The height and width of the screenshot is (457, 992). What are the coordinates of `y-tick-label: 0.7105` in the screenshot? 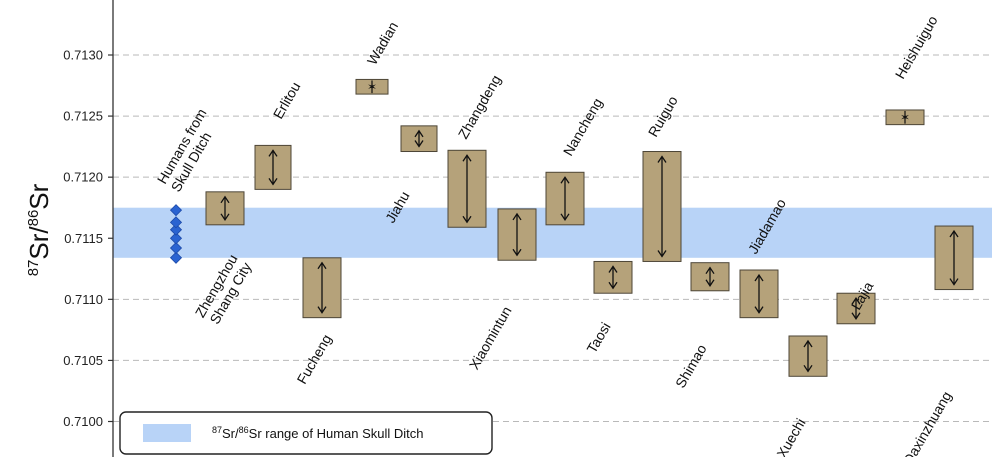 It's located at (83, 360).